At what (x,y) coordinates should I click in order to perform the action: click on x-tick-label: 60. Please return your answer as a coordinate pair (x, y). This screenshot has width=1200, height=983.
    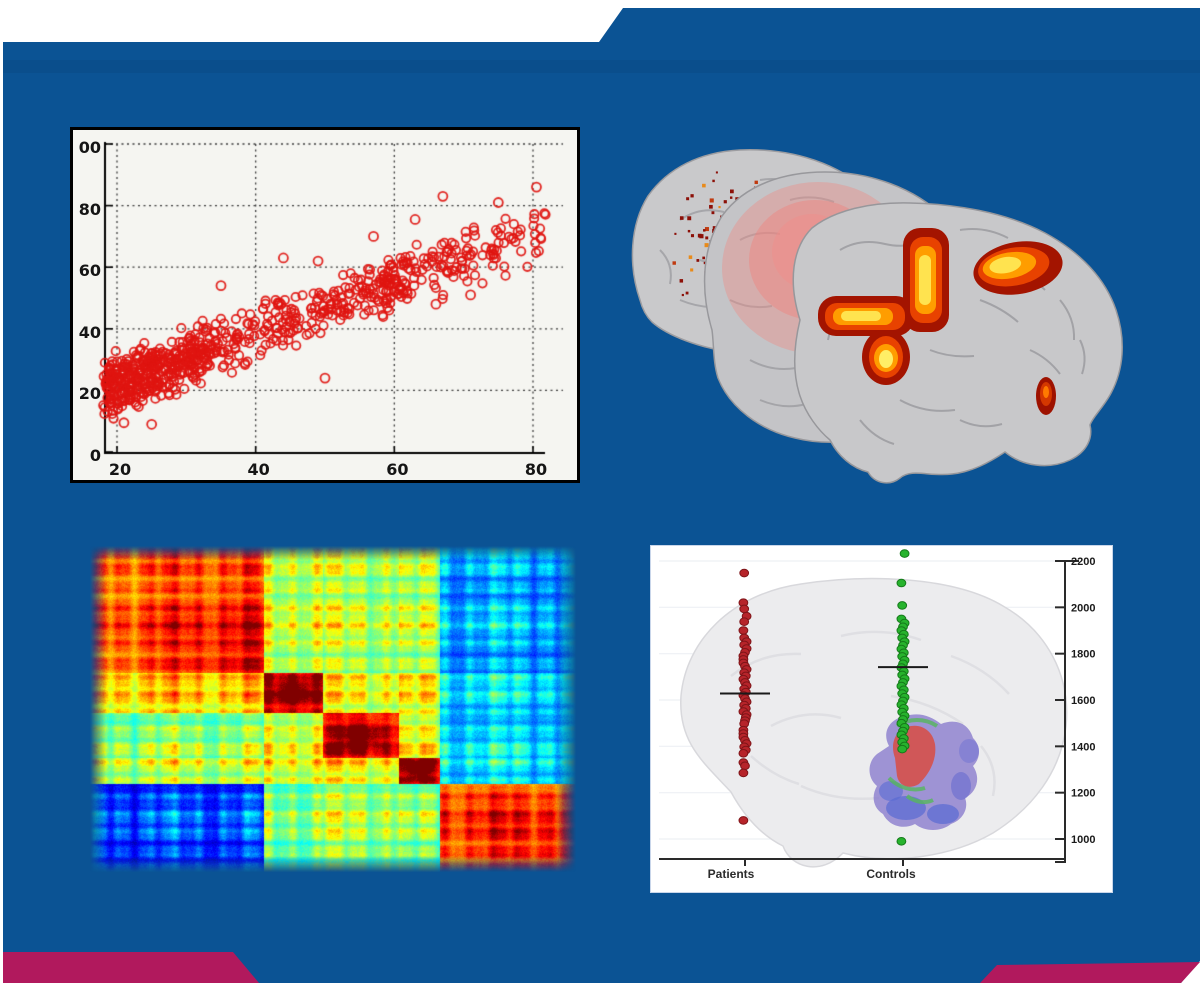
    Looking at the image, I should click on (397, 469).